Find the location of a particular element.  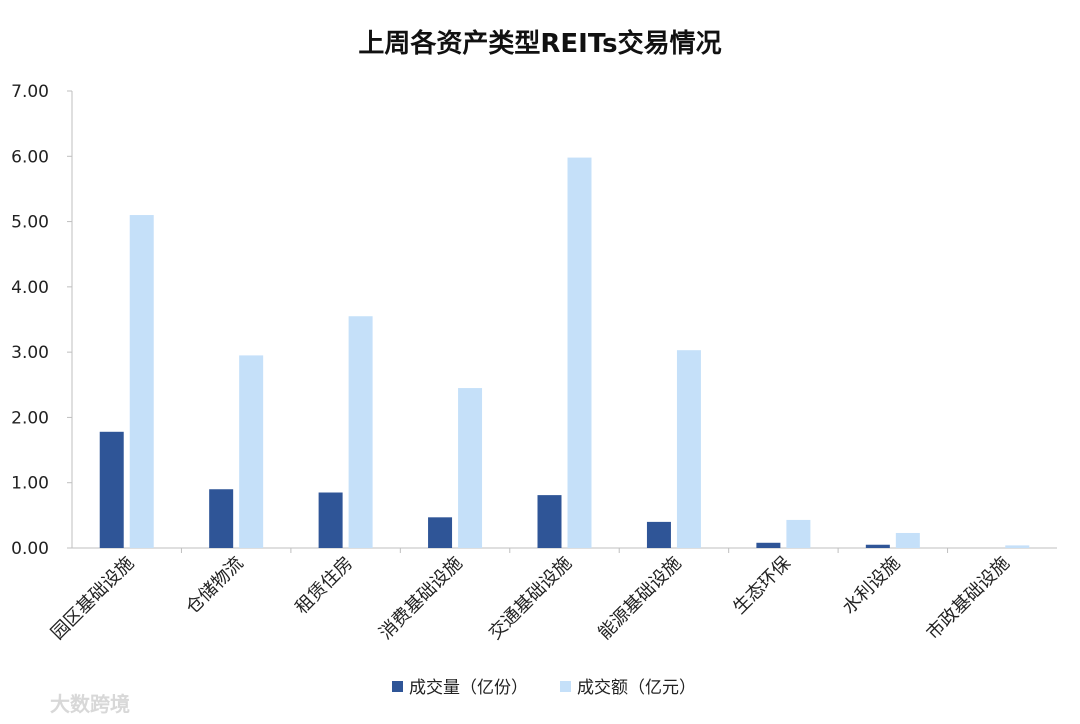

legend: 成交量（亿份） 成交额（亿元） is located at coordinates (544, 688).